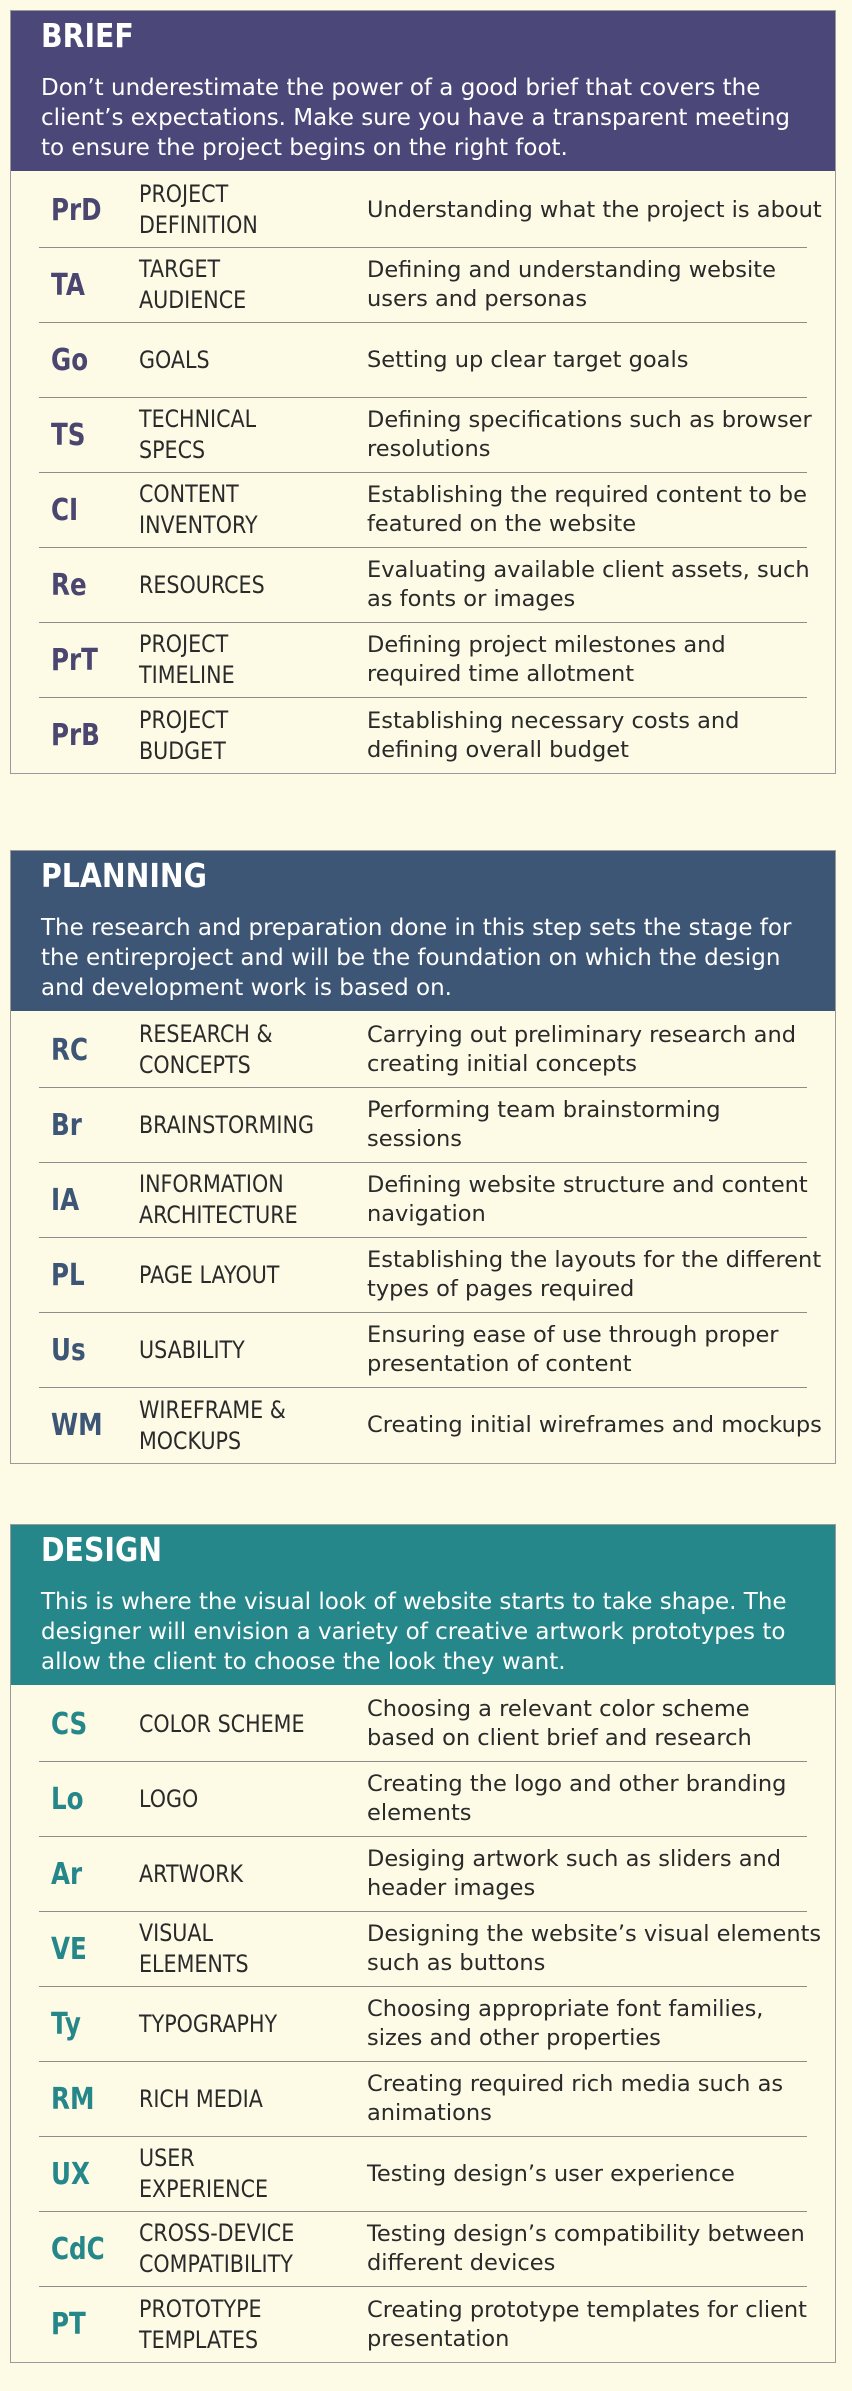  What do you see at coordinates (184, 735) in the screenshot?
I see `row-name: PROJECT BUDGET` at bounding box center [184, 735].